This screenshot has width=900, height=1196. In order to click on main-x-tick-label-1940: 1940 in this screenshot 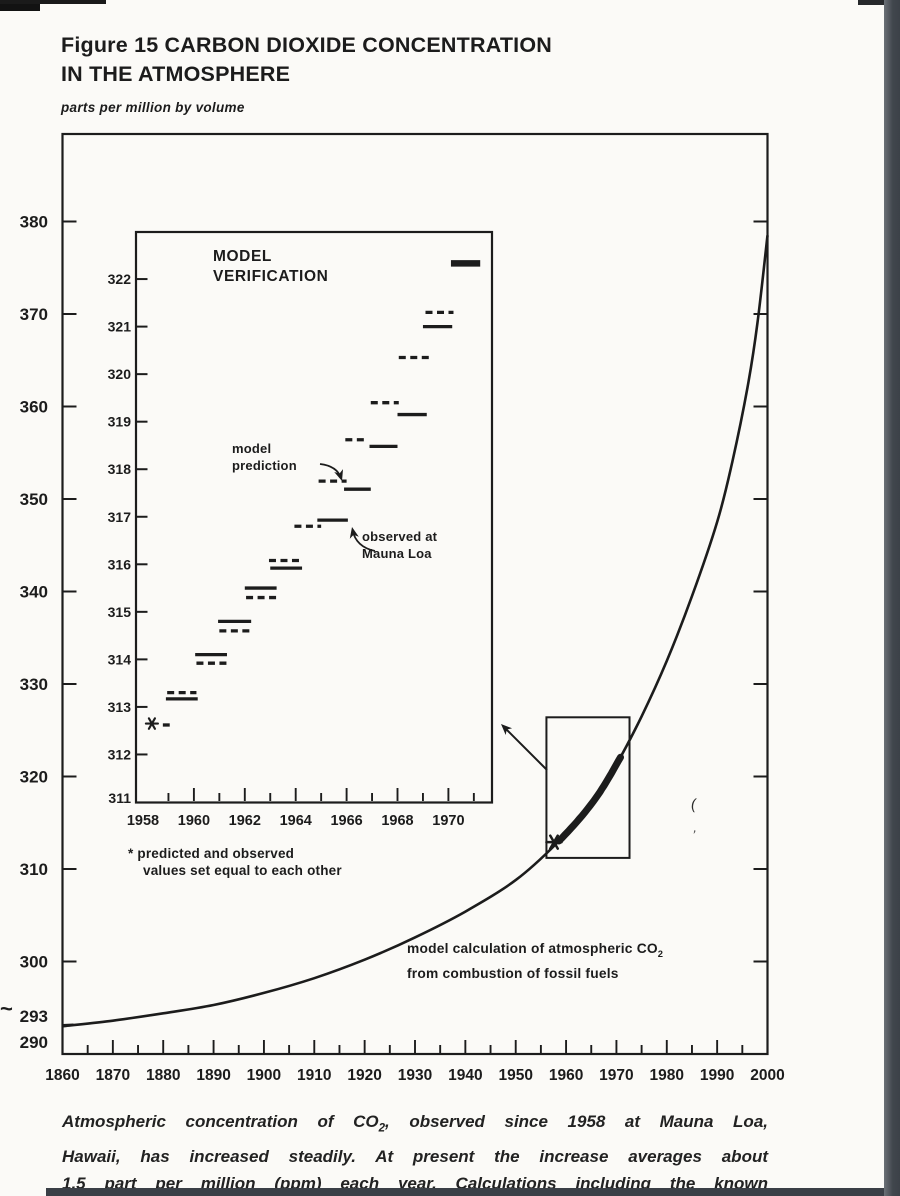, I will do `click(465, 1075)`.